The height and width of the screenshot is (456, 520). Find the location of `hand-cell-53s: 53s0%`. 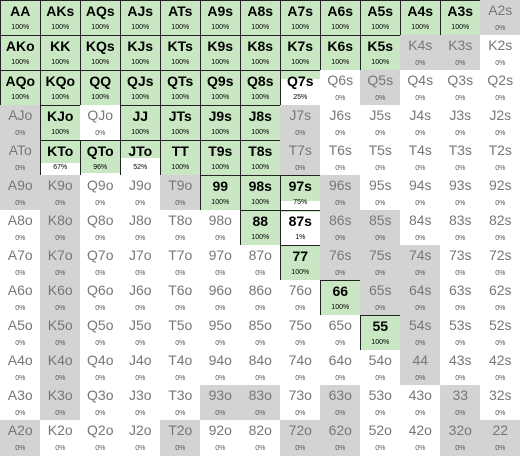

hand-cell-53s: 53s0% is located at coordinates (460, 333).